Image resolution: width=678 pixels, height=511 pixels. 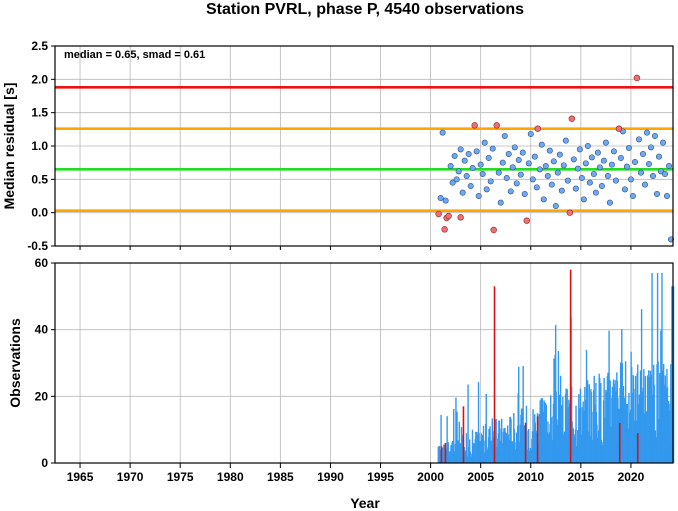 What do you see at coordinates (42, 263) in the screenshot?
I see `observations-y-tick-label: 60` at bounding box center [42, 263].